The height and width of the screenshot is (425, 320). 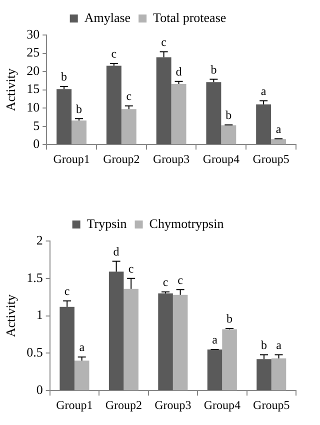 I want to click on legend-label: Total protease, so click(x=189, y=17).